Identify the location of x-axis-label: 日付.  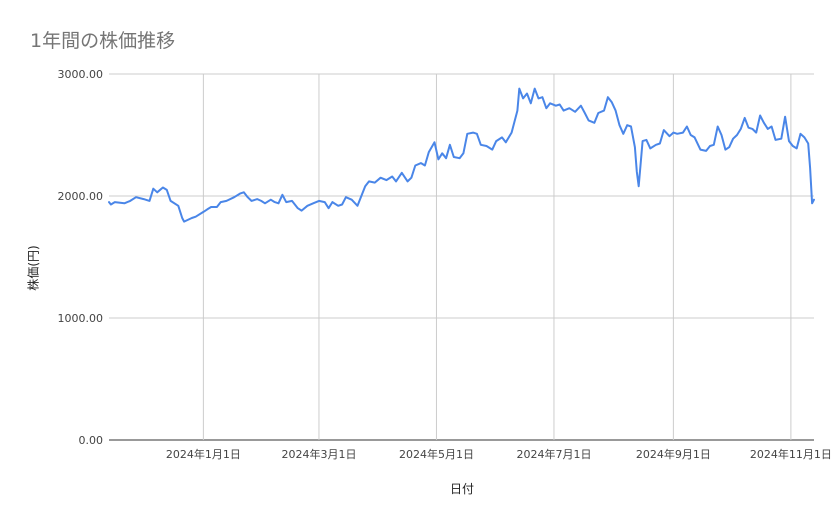
(462, 489).